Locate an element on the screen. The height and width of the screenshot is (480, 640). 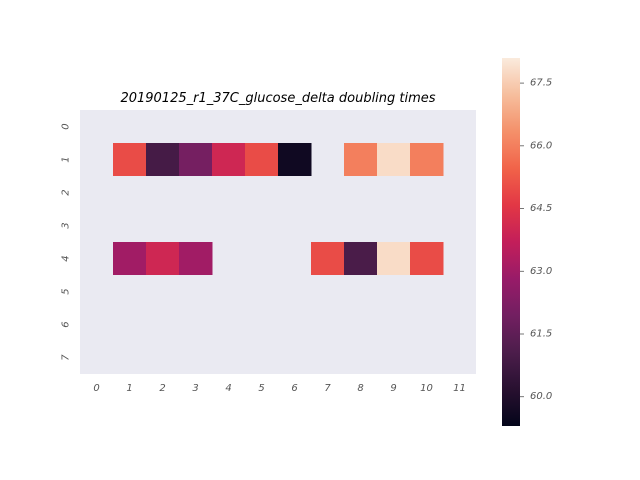
x-tick-label: 1 is located at coordinates (129, 388).